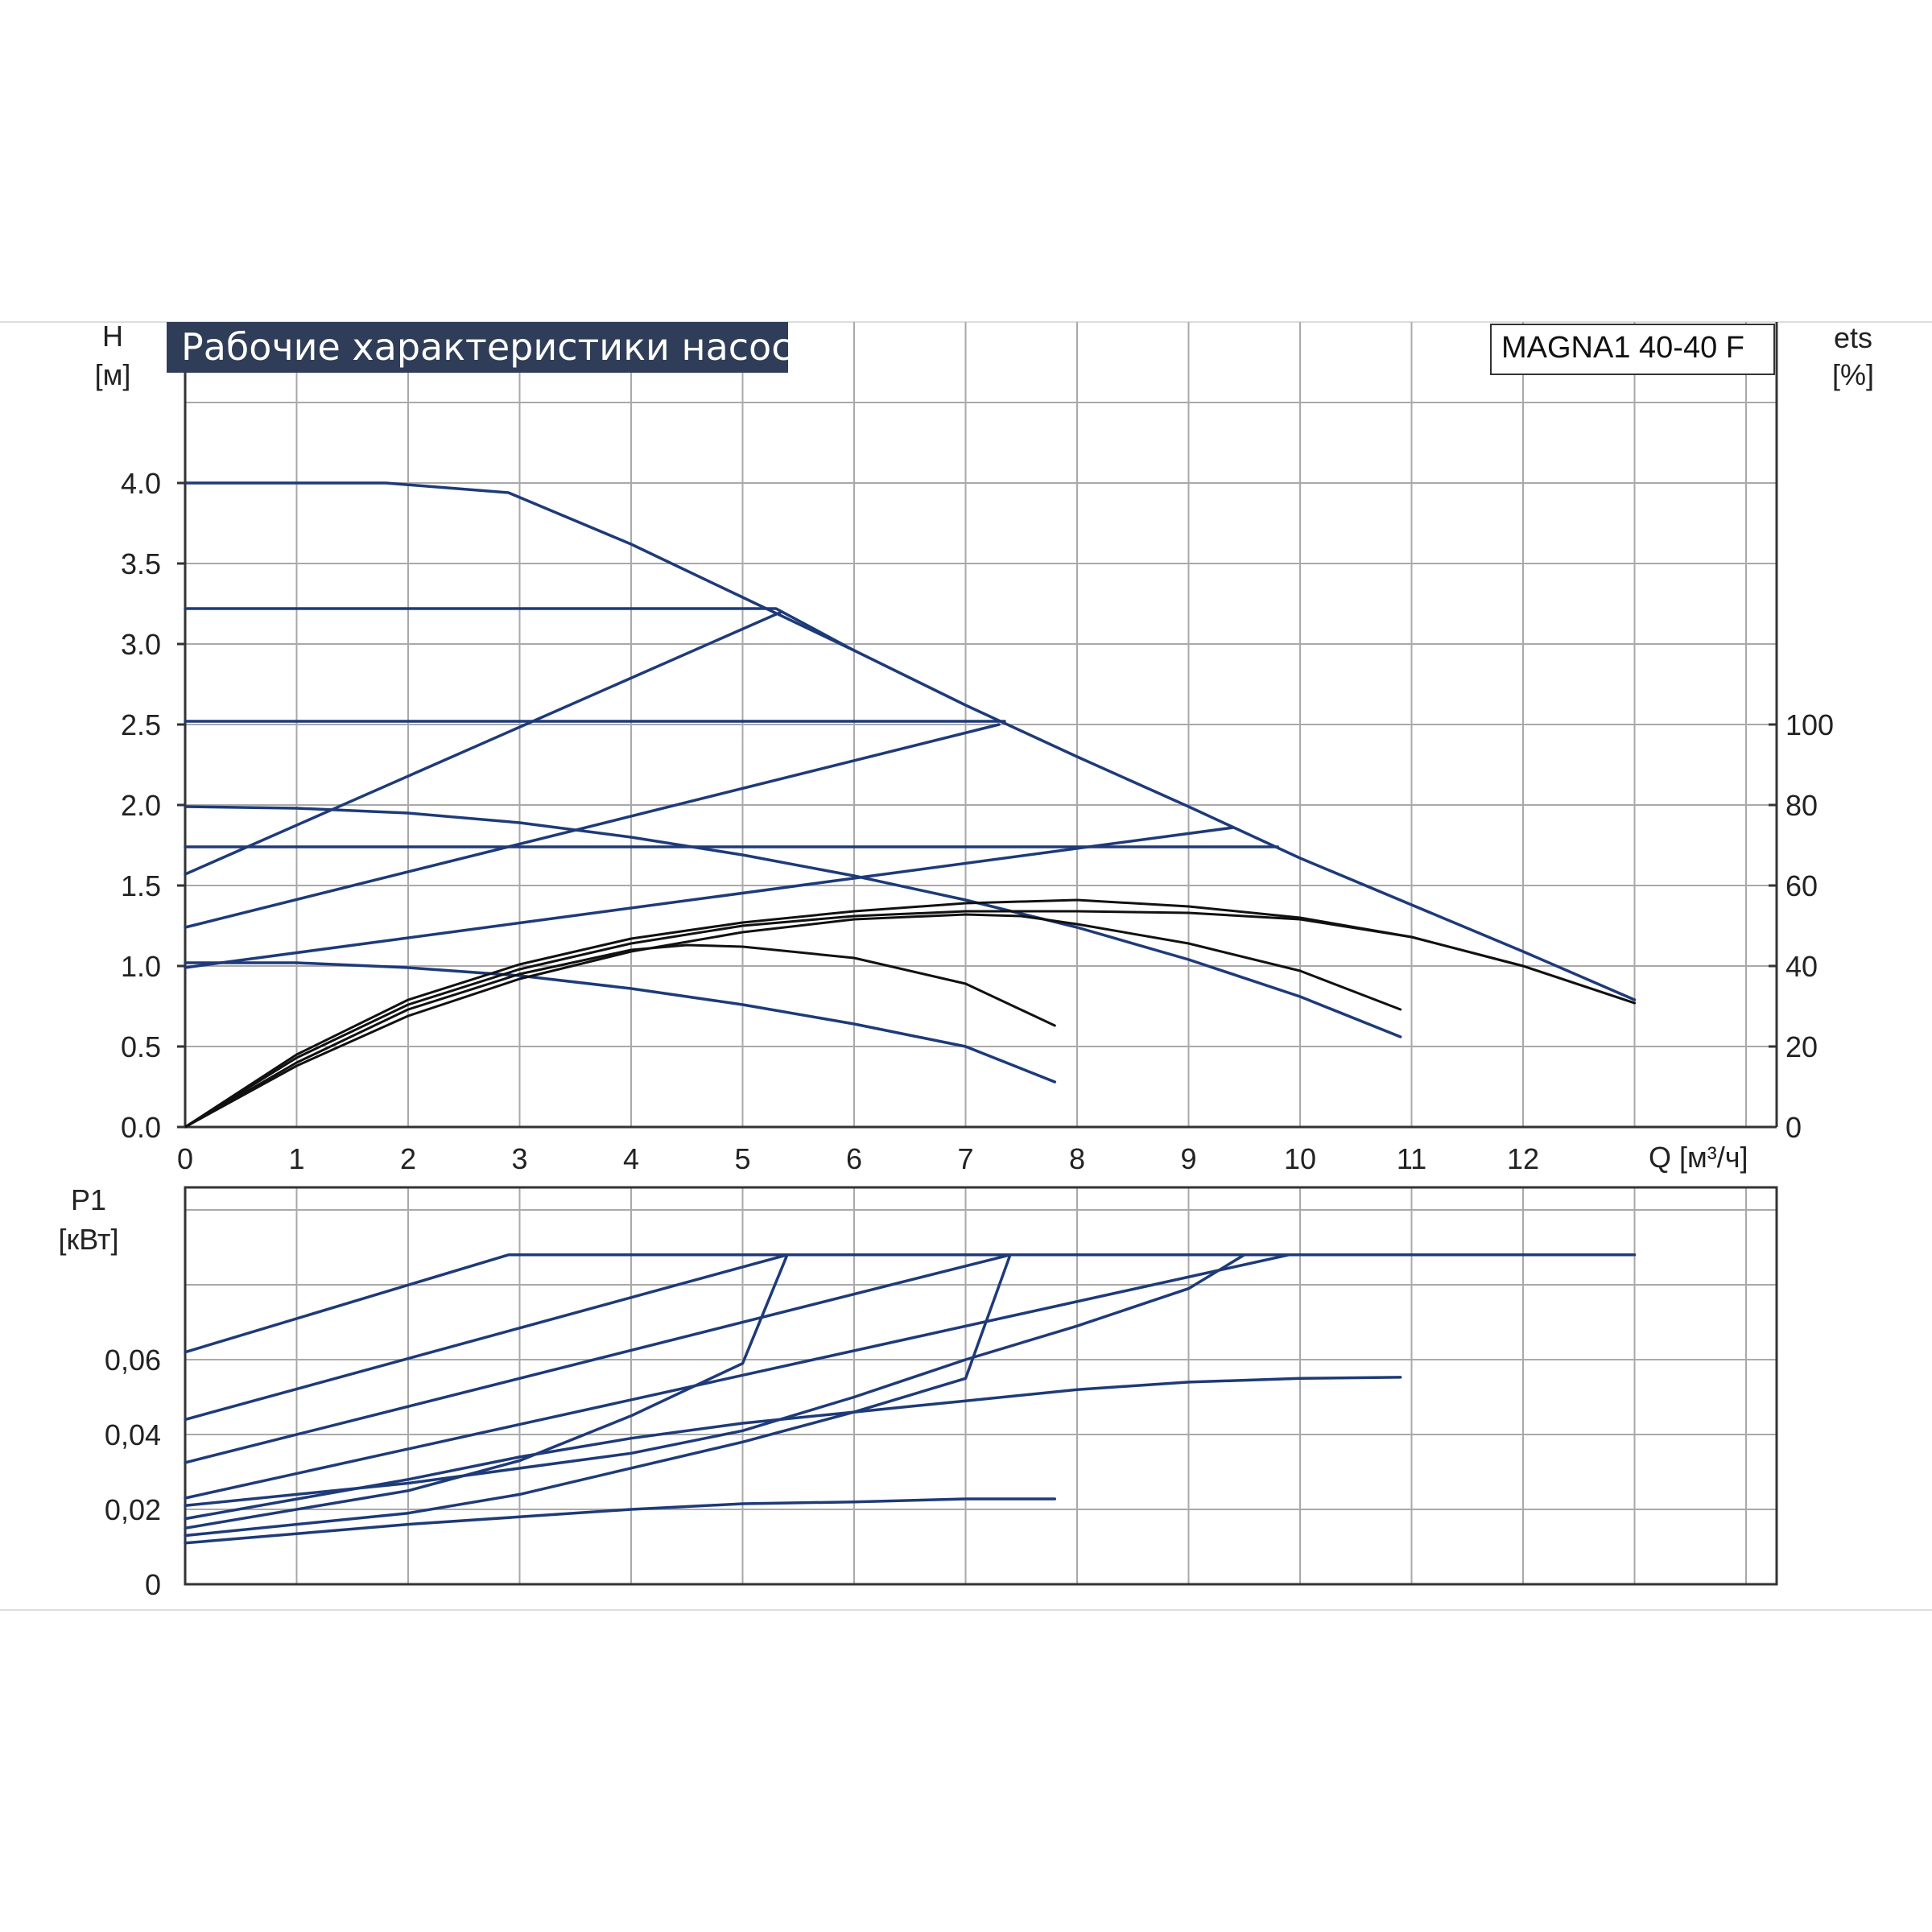 Image resolution: width=1932 pixels, height=1932 pixels. What do you see at coordinates (1188, 1158) in the screenshot?
I see `x-tick-label: 9` at bounding box center [1188, 1158].